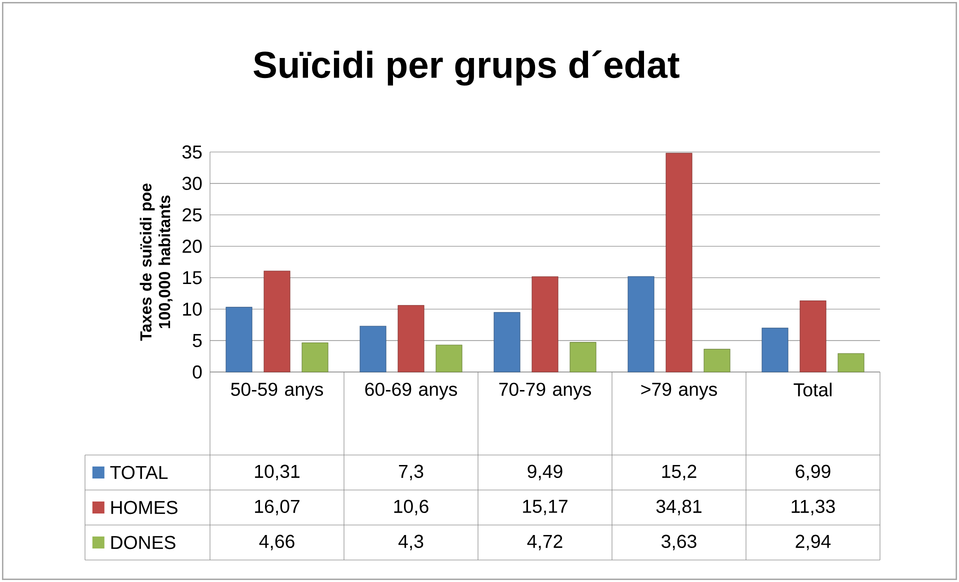  I want to click on data-label: 7,3, so click(411, 472).